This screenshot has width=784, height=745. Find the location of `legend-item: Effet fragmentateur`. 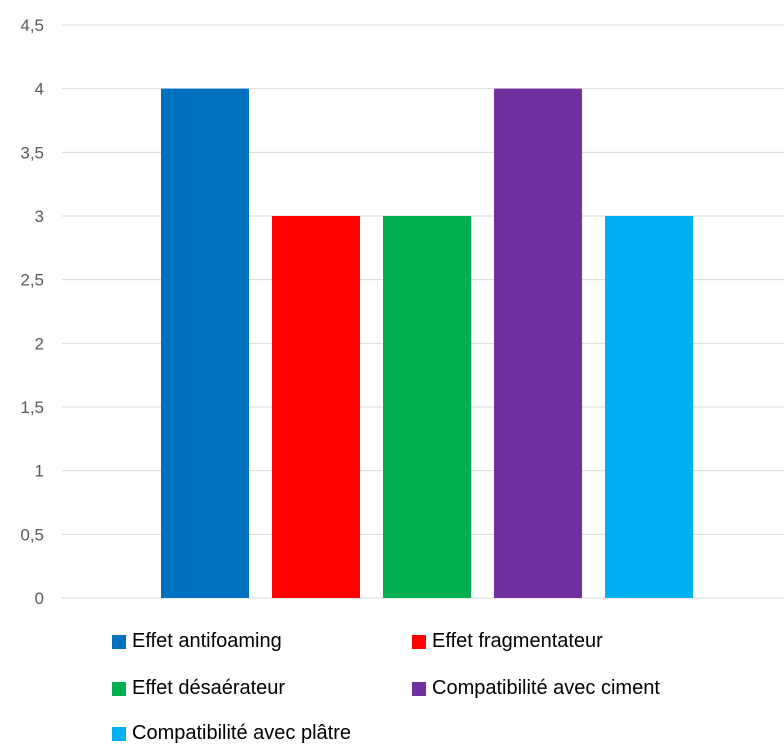

legend-item: Effet fragmentateur is located at coordinates (507, 641).